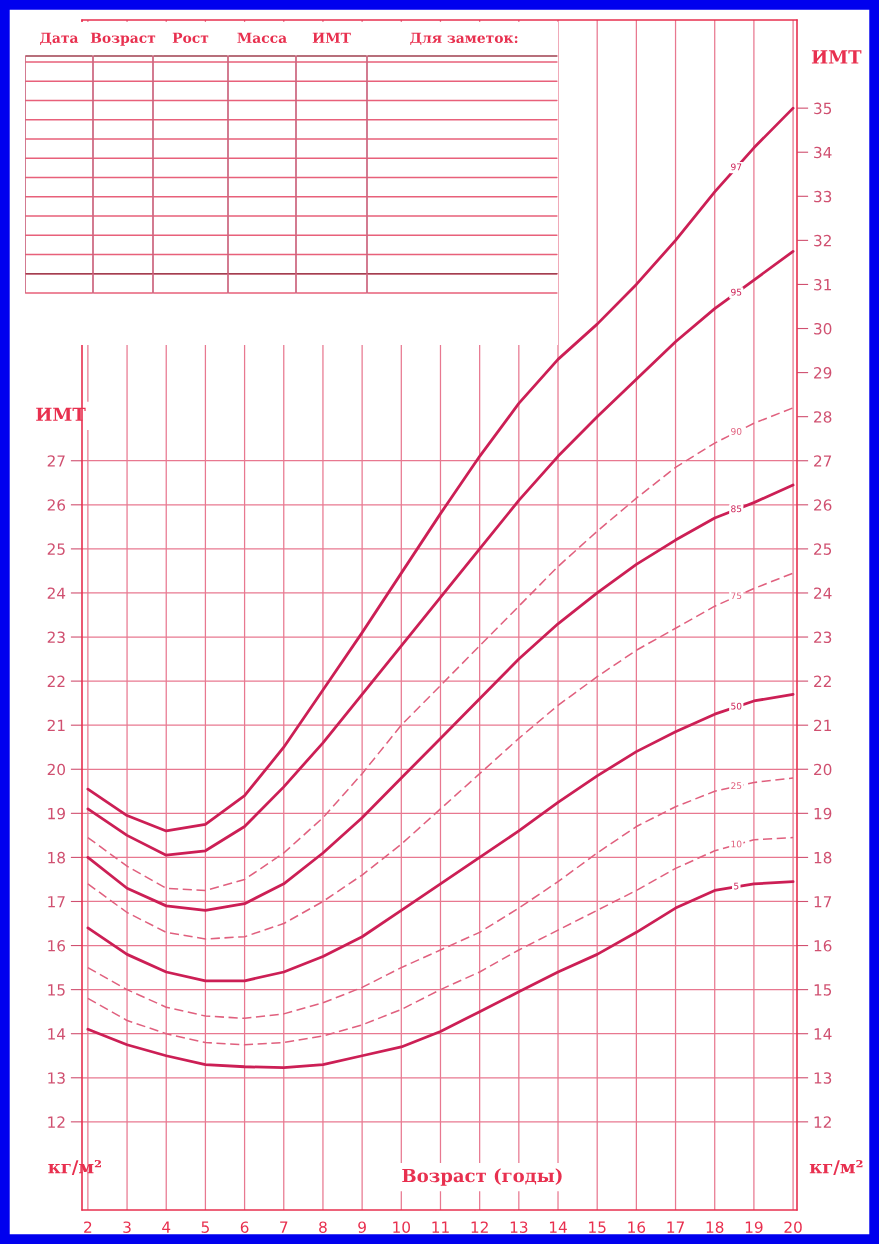  I want to click on series-label: 25, so click(736, 786).